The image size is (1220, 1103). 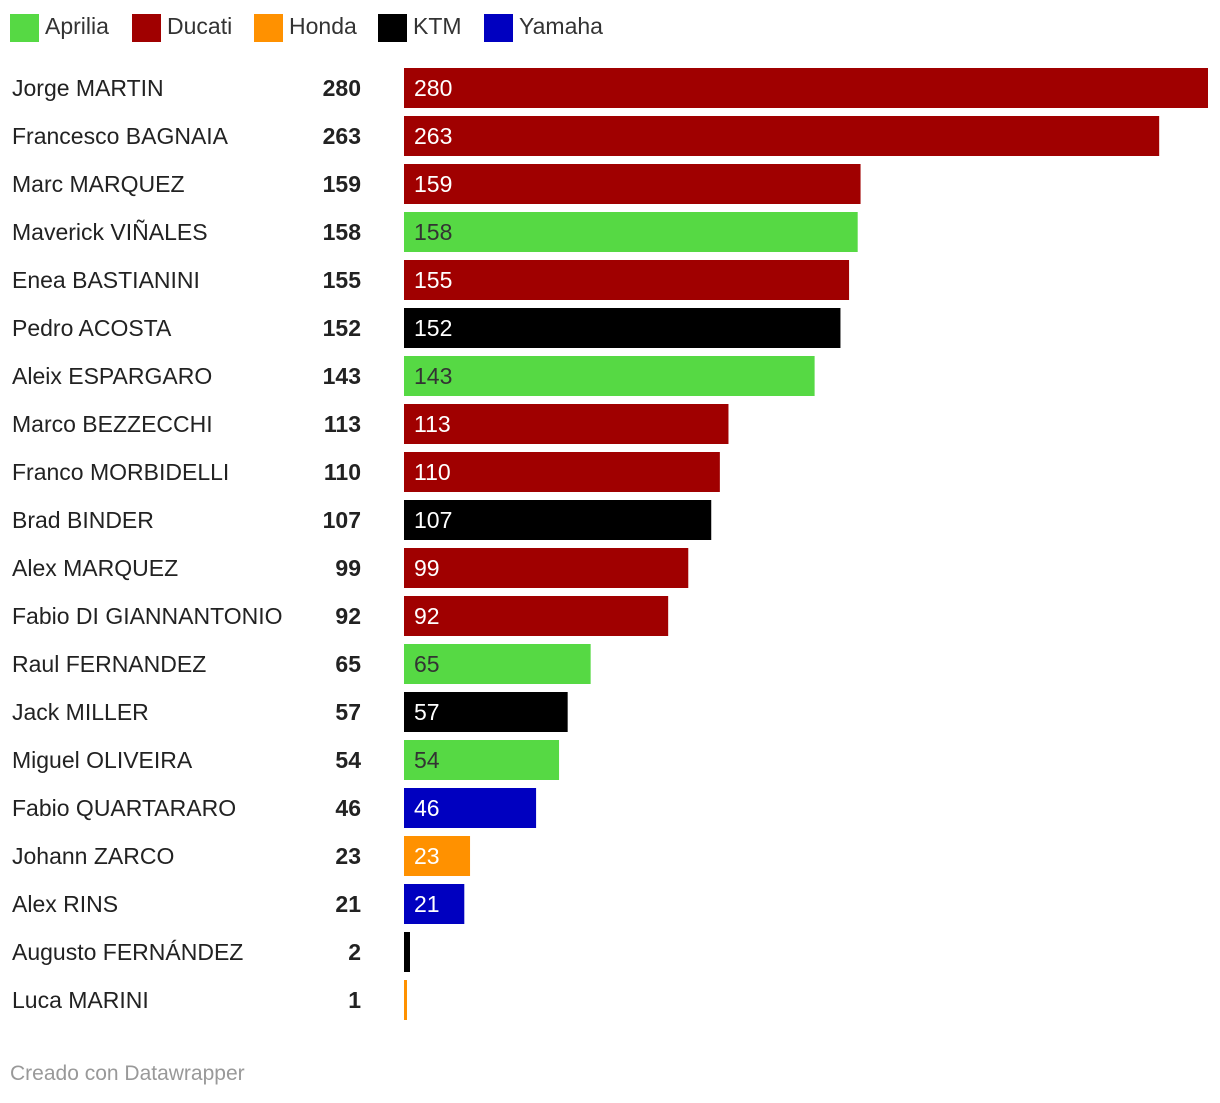 I want to click on bar-fabio-quartararo, so click(x=470, y=808).